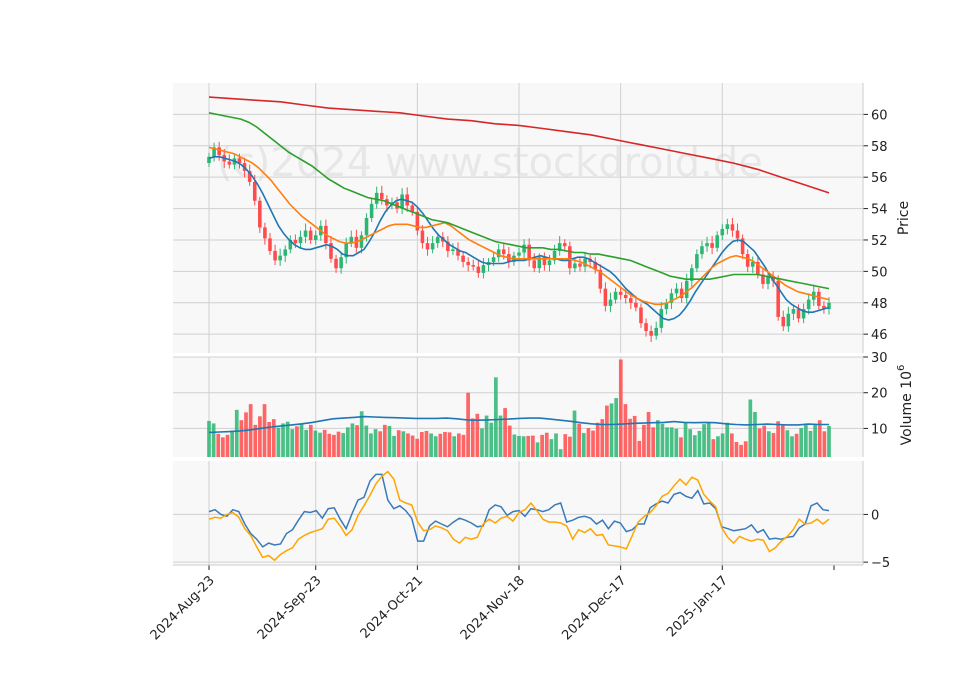  I want to click on volume-average, so click(518, 424).